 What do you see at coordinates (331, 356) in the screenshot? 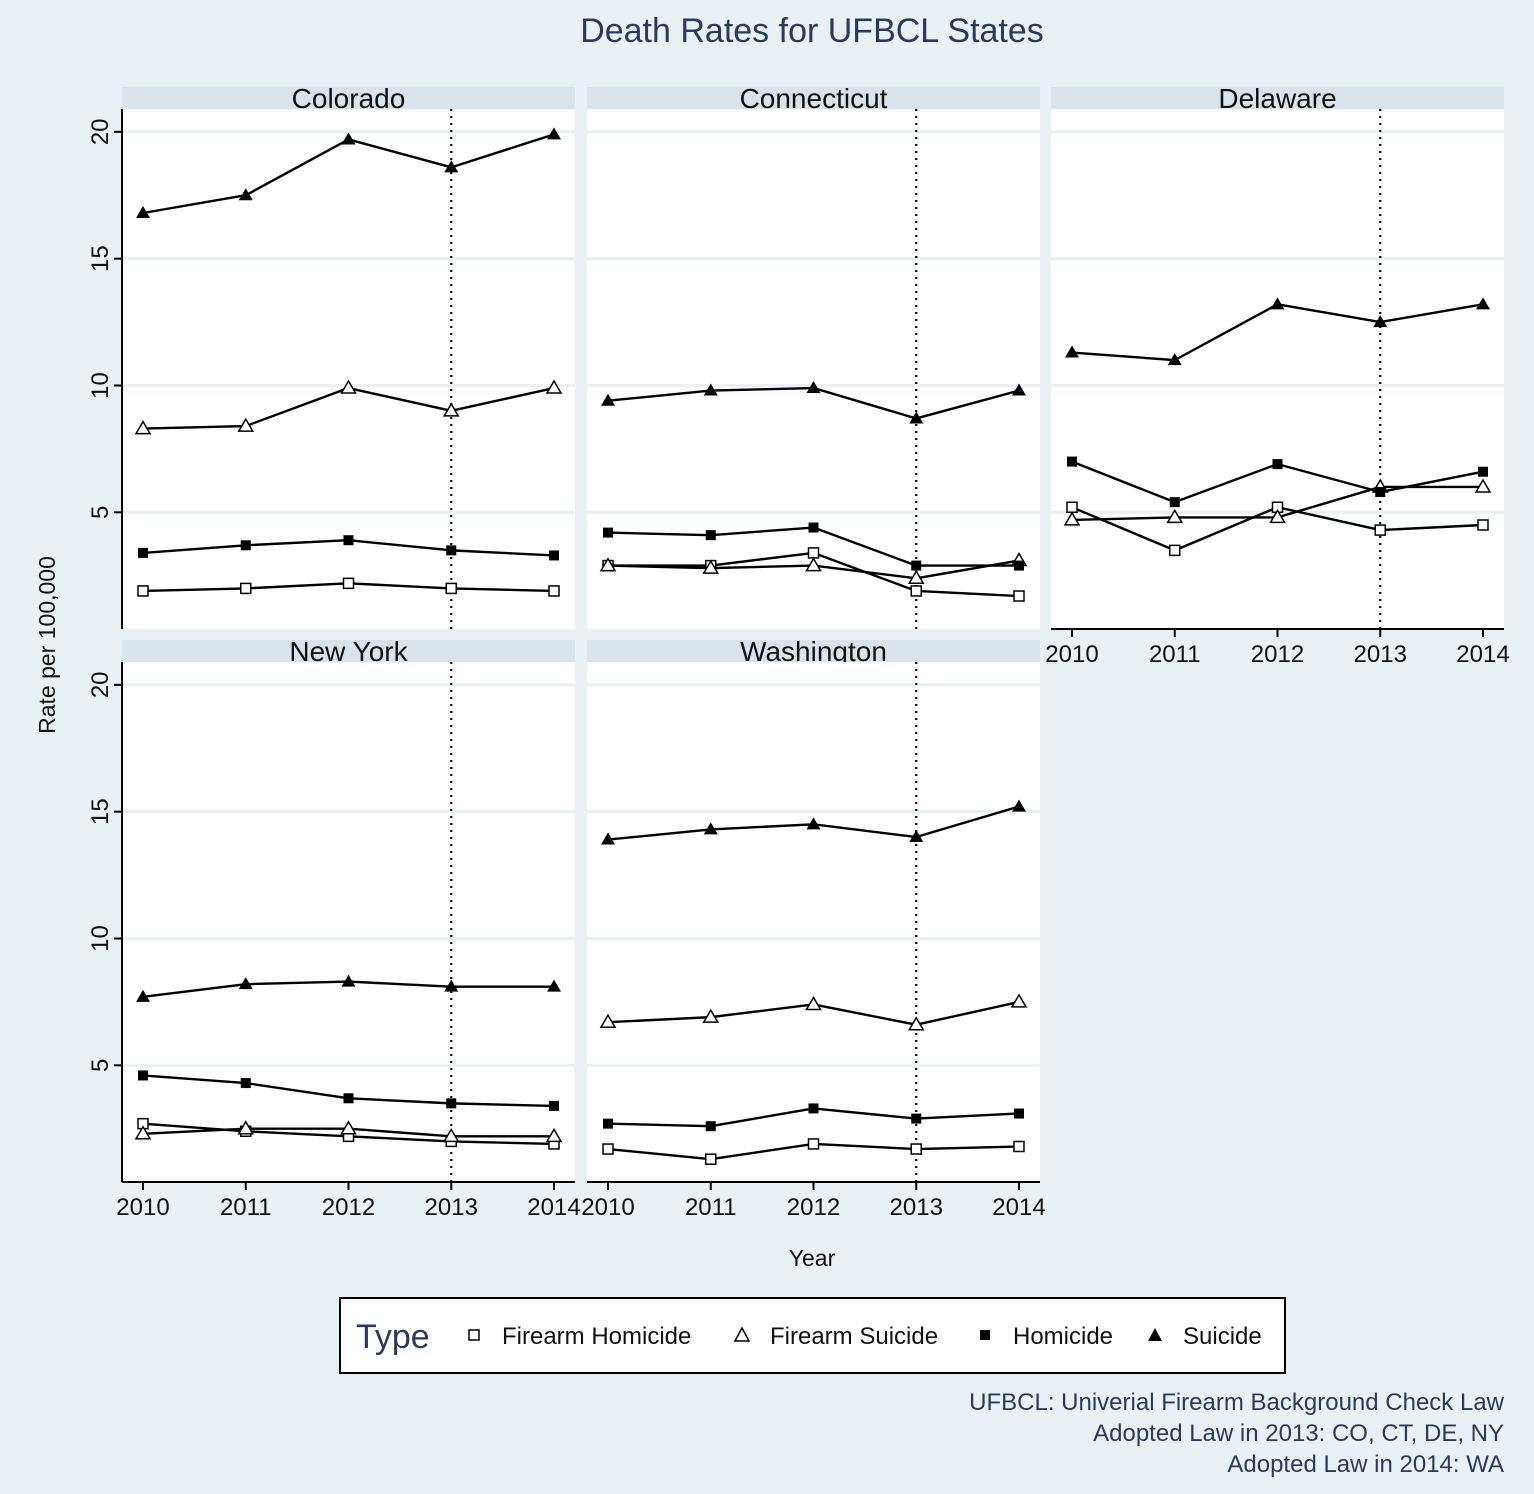
I see `panel-colorado: Colorado 5 10 15 20` at bounding box center [331, 356].